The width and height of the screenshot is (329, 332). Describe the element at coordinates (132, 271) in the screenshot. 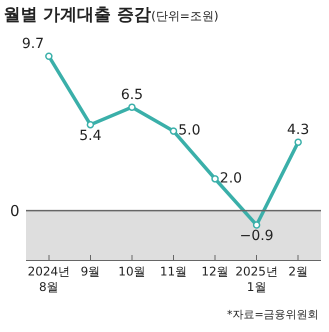

I see `x-tick-label: 10월` at that location.